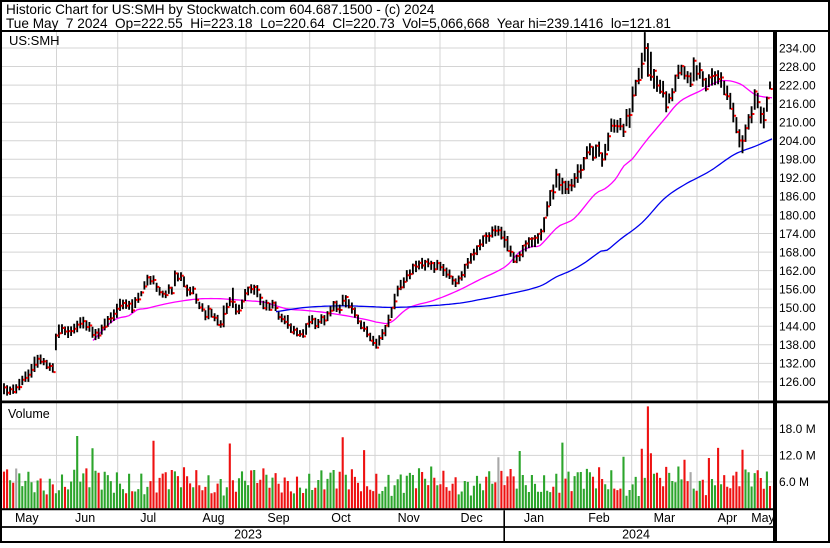 This screenshot has height=548, width=830. Describe the element at coordinates (341, 518) in the screenshot. I see `svg-text: Oct` at that location.